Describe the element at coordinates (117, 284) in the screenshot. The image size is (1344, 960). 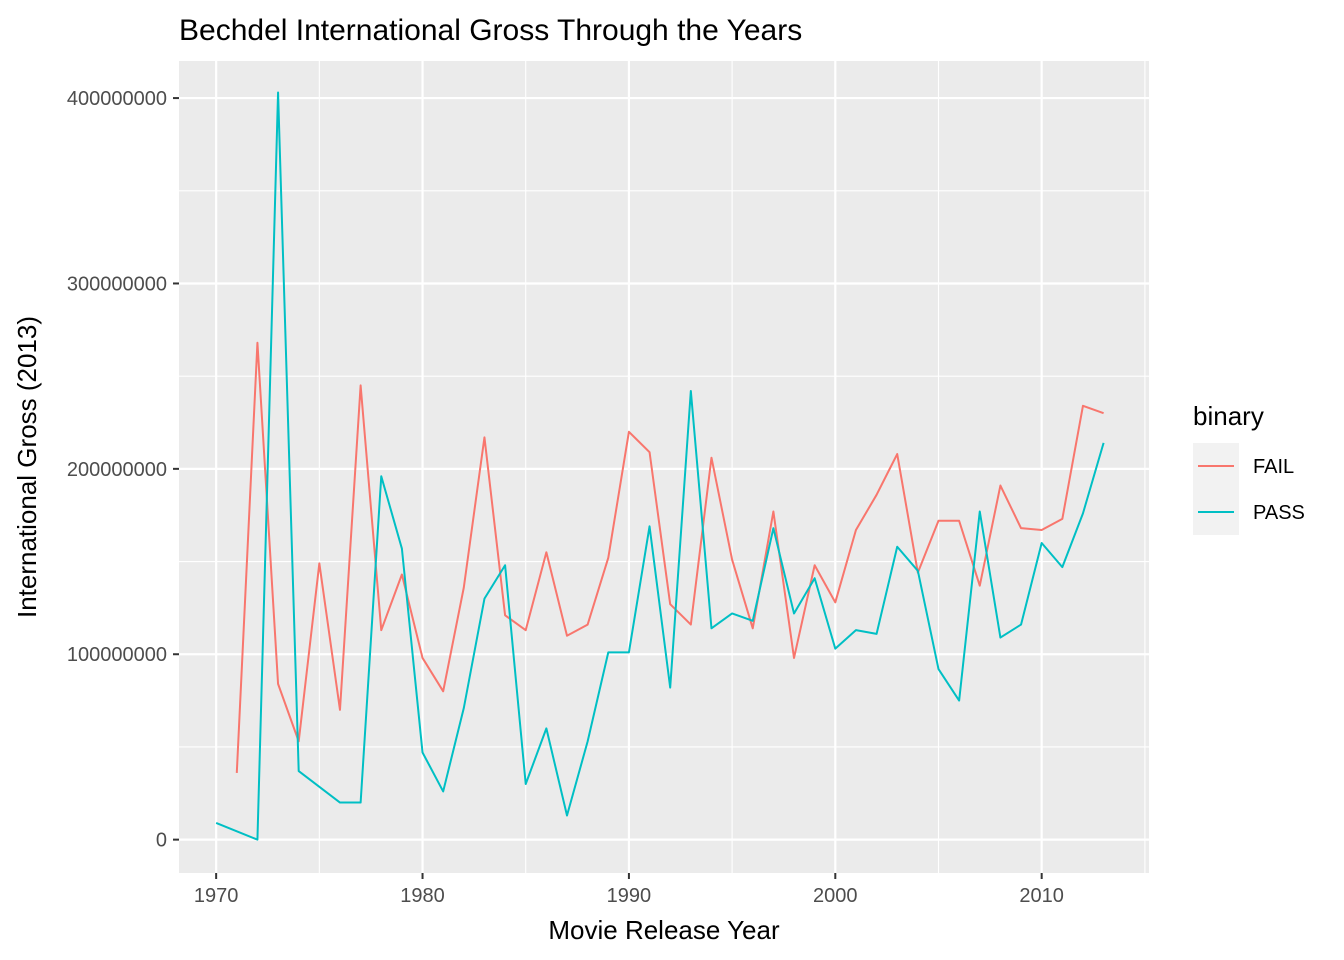
I see `y-tick-label: 300000000` at that location.